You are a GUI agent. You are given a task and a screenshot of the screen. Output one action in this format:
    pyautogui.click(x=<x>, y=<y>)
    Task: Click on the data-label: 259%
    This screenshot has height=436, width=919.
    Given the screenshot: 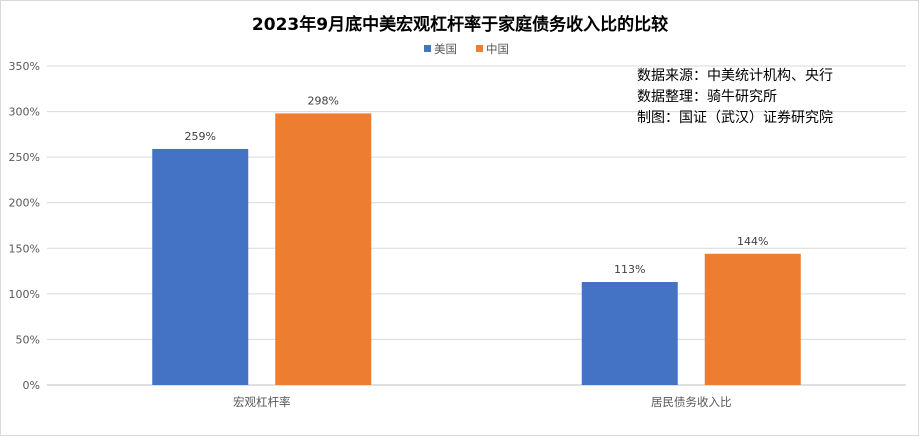 What is the action you would take?
    pyautogui.click(x=200, y=136)
    